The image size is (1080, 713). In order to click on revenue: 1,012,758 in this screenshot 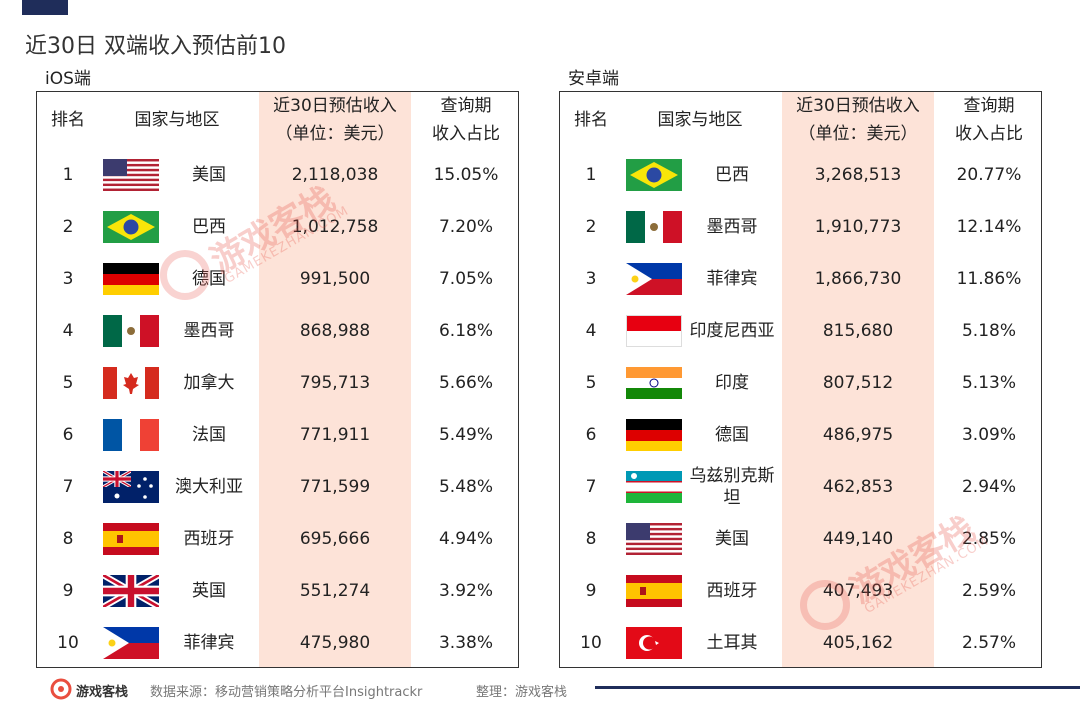, I will do `click(335, 227)`.